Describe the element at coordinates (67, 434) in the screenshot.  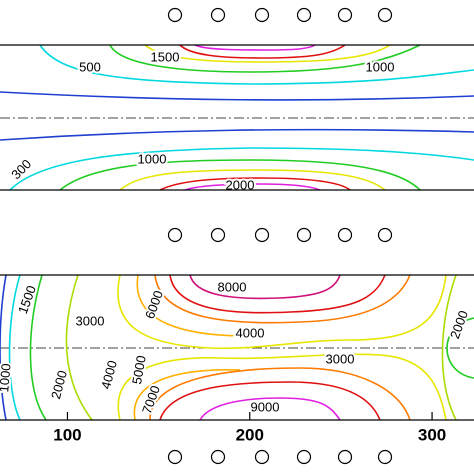
I see `x-tick-label: 100` at that location.